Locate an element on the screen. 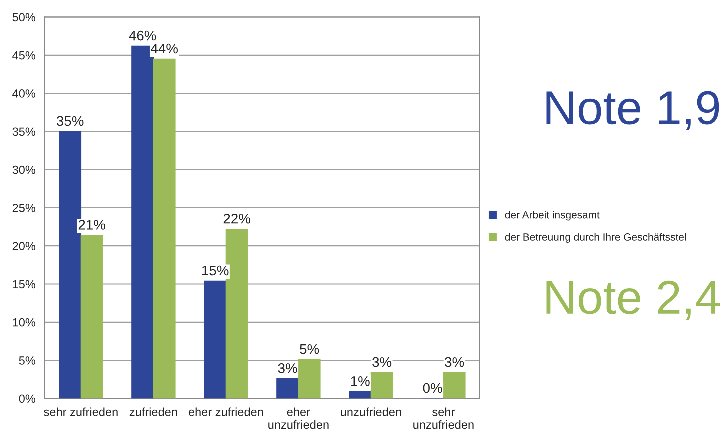  data-label: 44% is located at coordinates (164, 49).